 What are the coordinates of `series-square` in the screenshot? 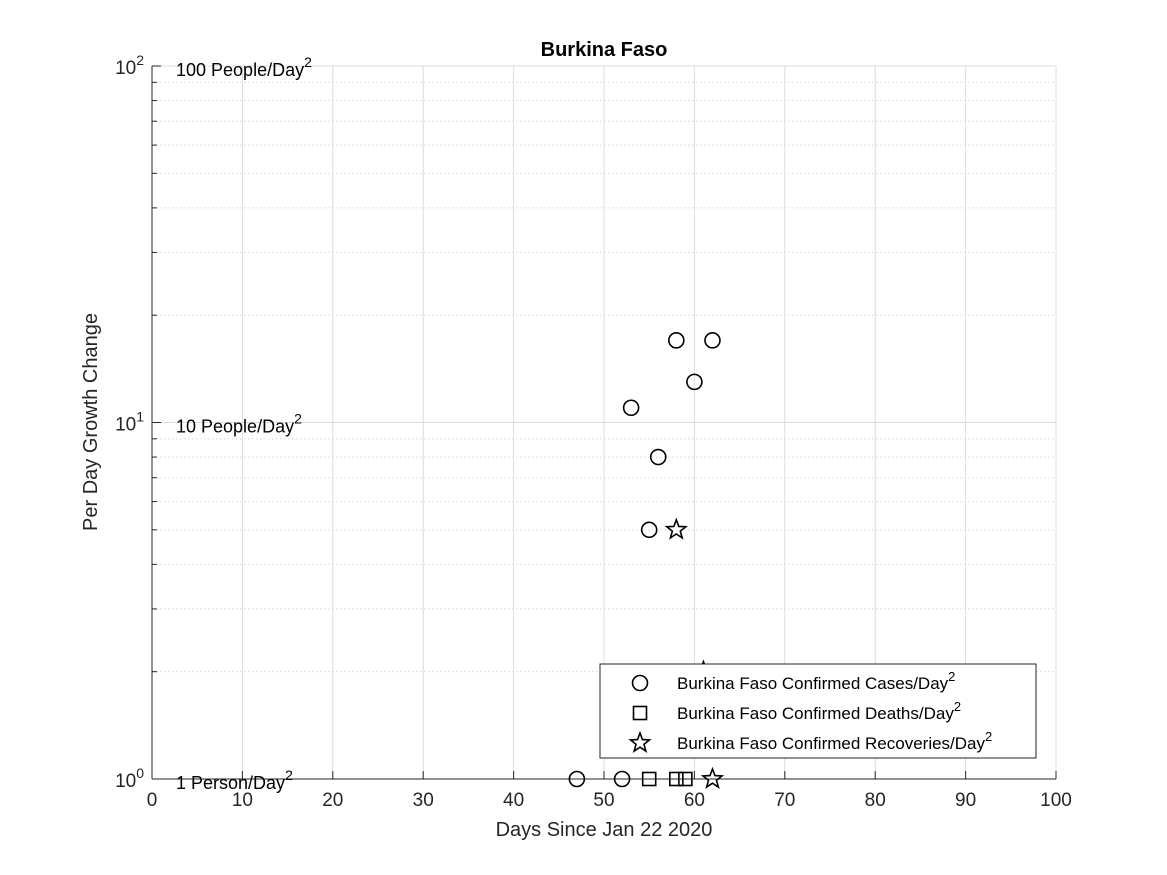 It's located at (667, 779).